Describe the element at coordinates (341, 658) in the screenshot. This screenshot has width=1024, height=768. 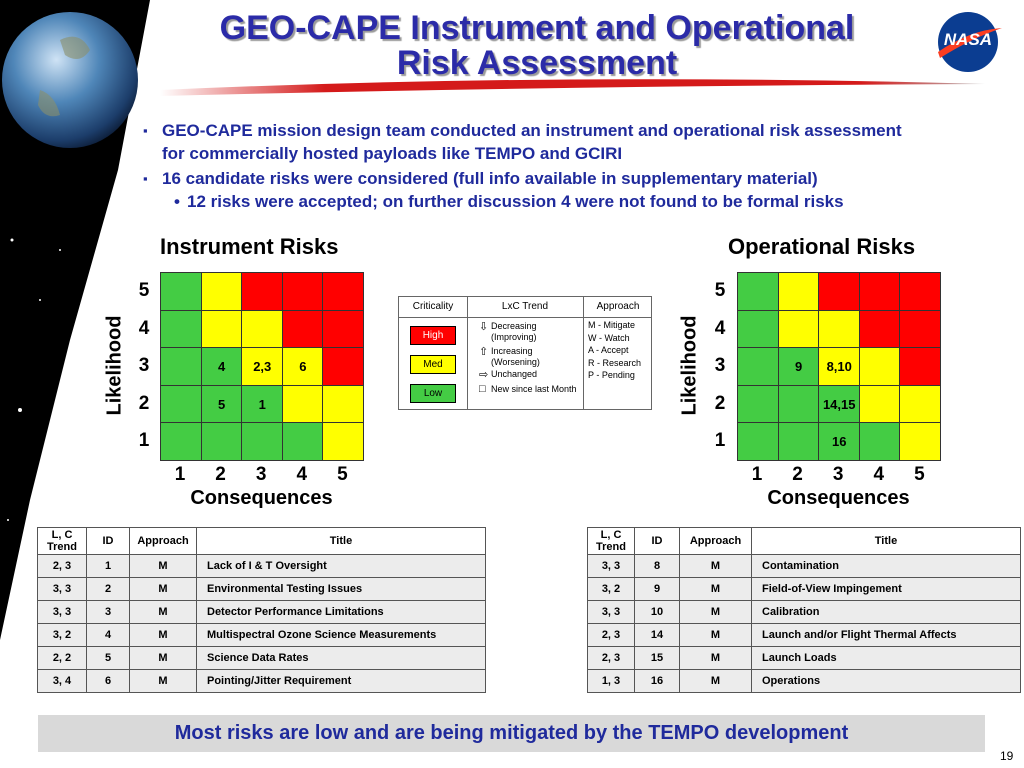
I see `table-cell: Science Data Rates` at that location.